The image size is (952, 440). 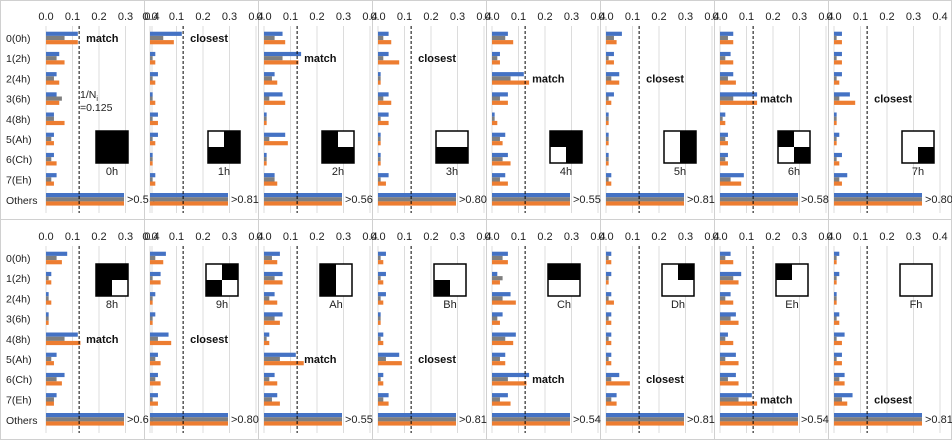 What do you see at coordinates (449, 305) in the screenshot?
I see `pattern-label: Bh` at bounding box center [449, 305].